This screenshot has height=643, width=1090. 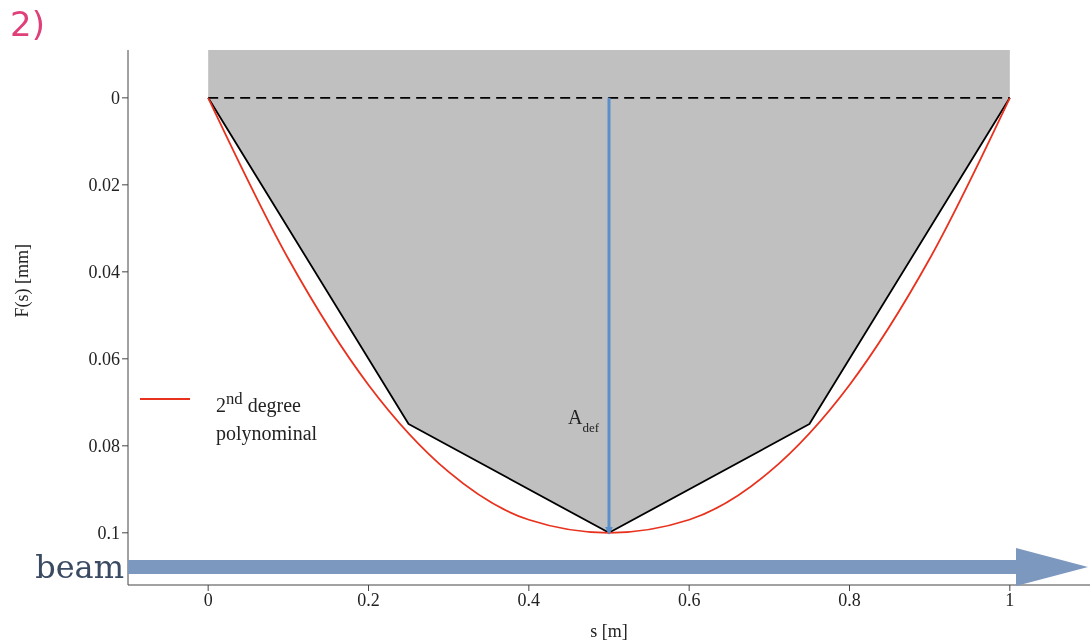 I want to click on text: 2), so click(x=27, y=24).